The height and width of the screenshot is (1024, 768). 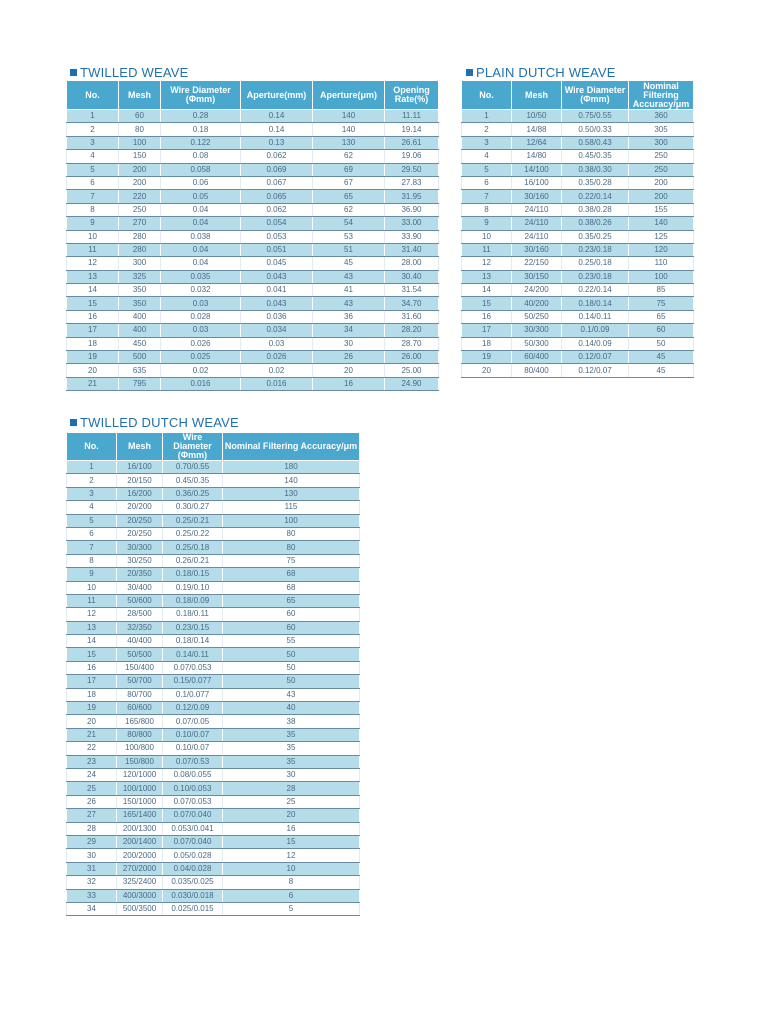 I want to click on table-cell: 10, so click(x=92, y=237).